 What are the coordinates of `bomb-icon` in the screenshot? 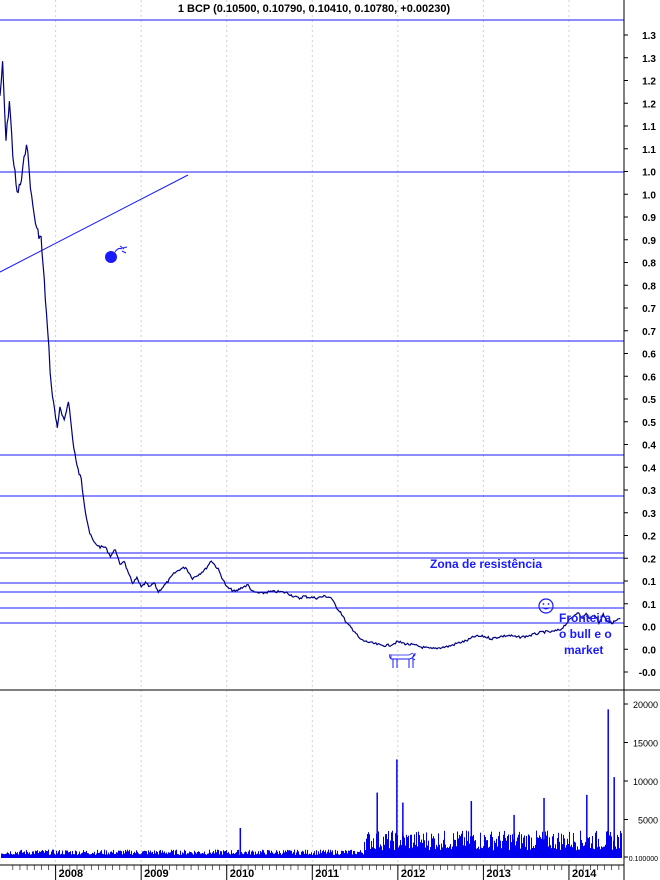 It's located at (116, 254).